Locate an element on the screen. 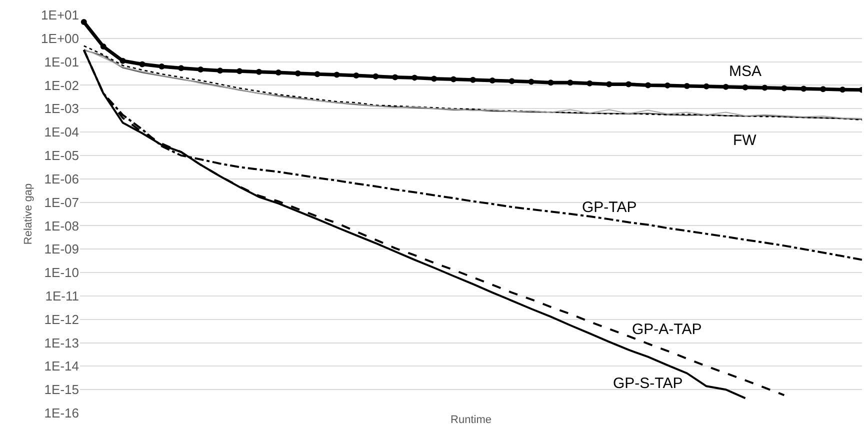  series-label: GP-A-TAP is located at coordinates (667, 329).